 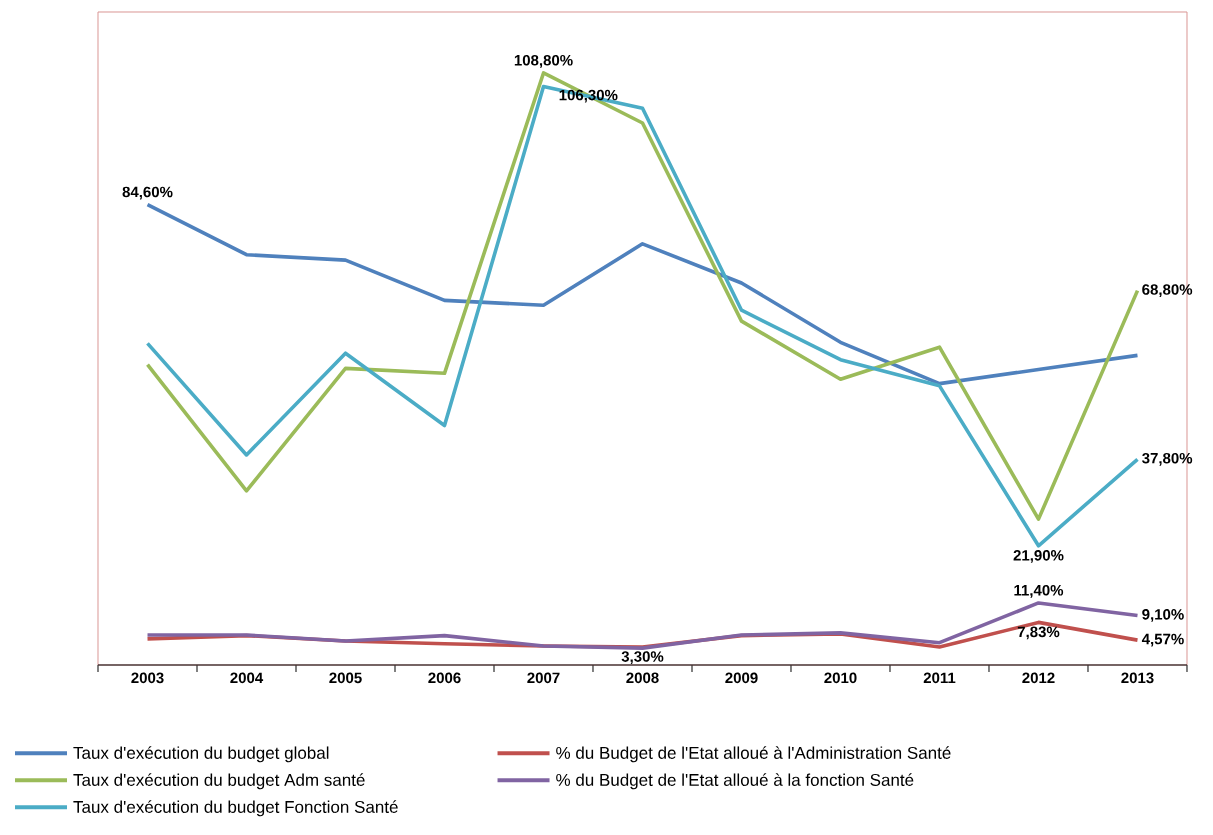 I want to click on data-label: 9,10%, so click(x=1163, y=615).